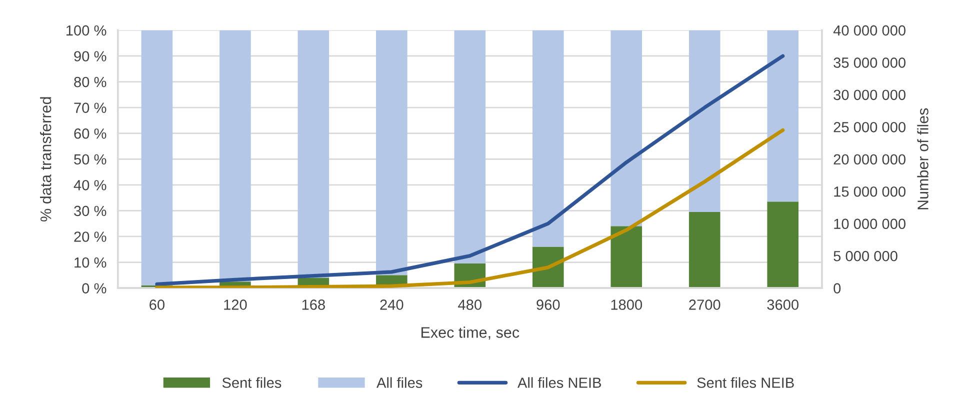 The width and height of the screenshot is (958, 408). Describe the element at coordinates (252, 382) in the screenshot. I see `legend-label: Sent files` at that location.